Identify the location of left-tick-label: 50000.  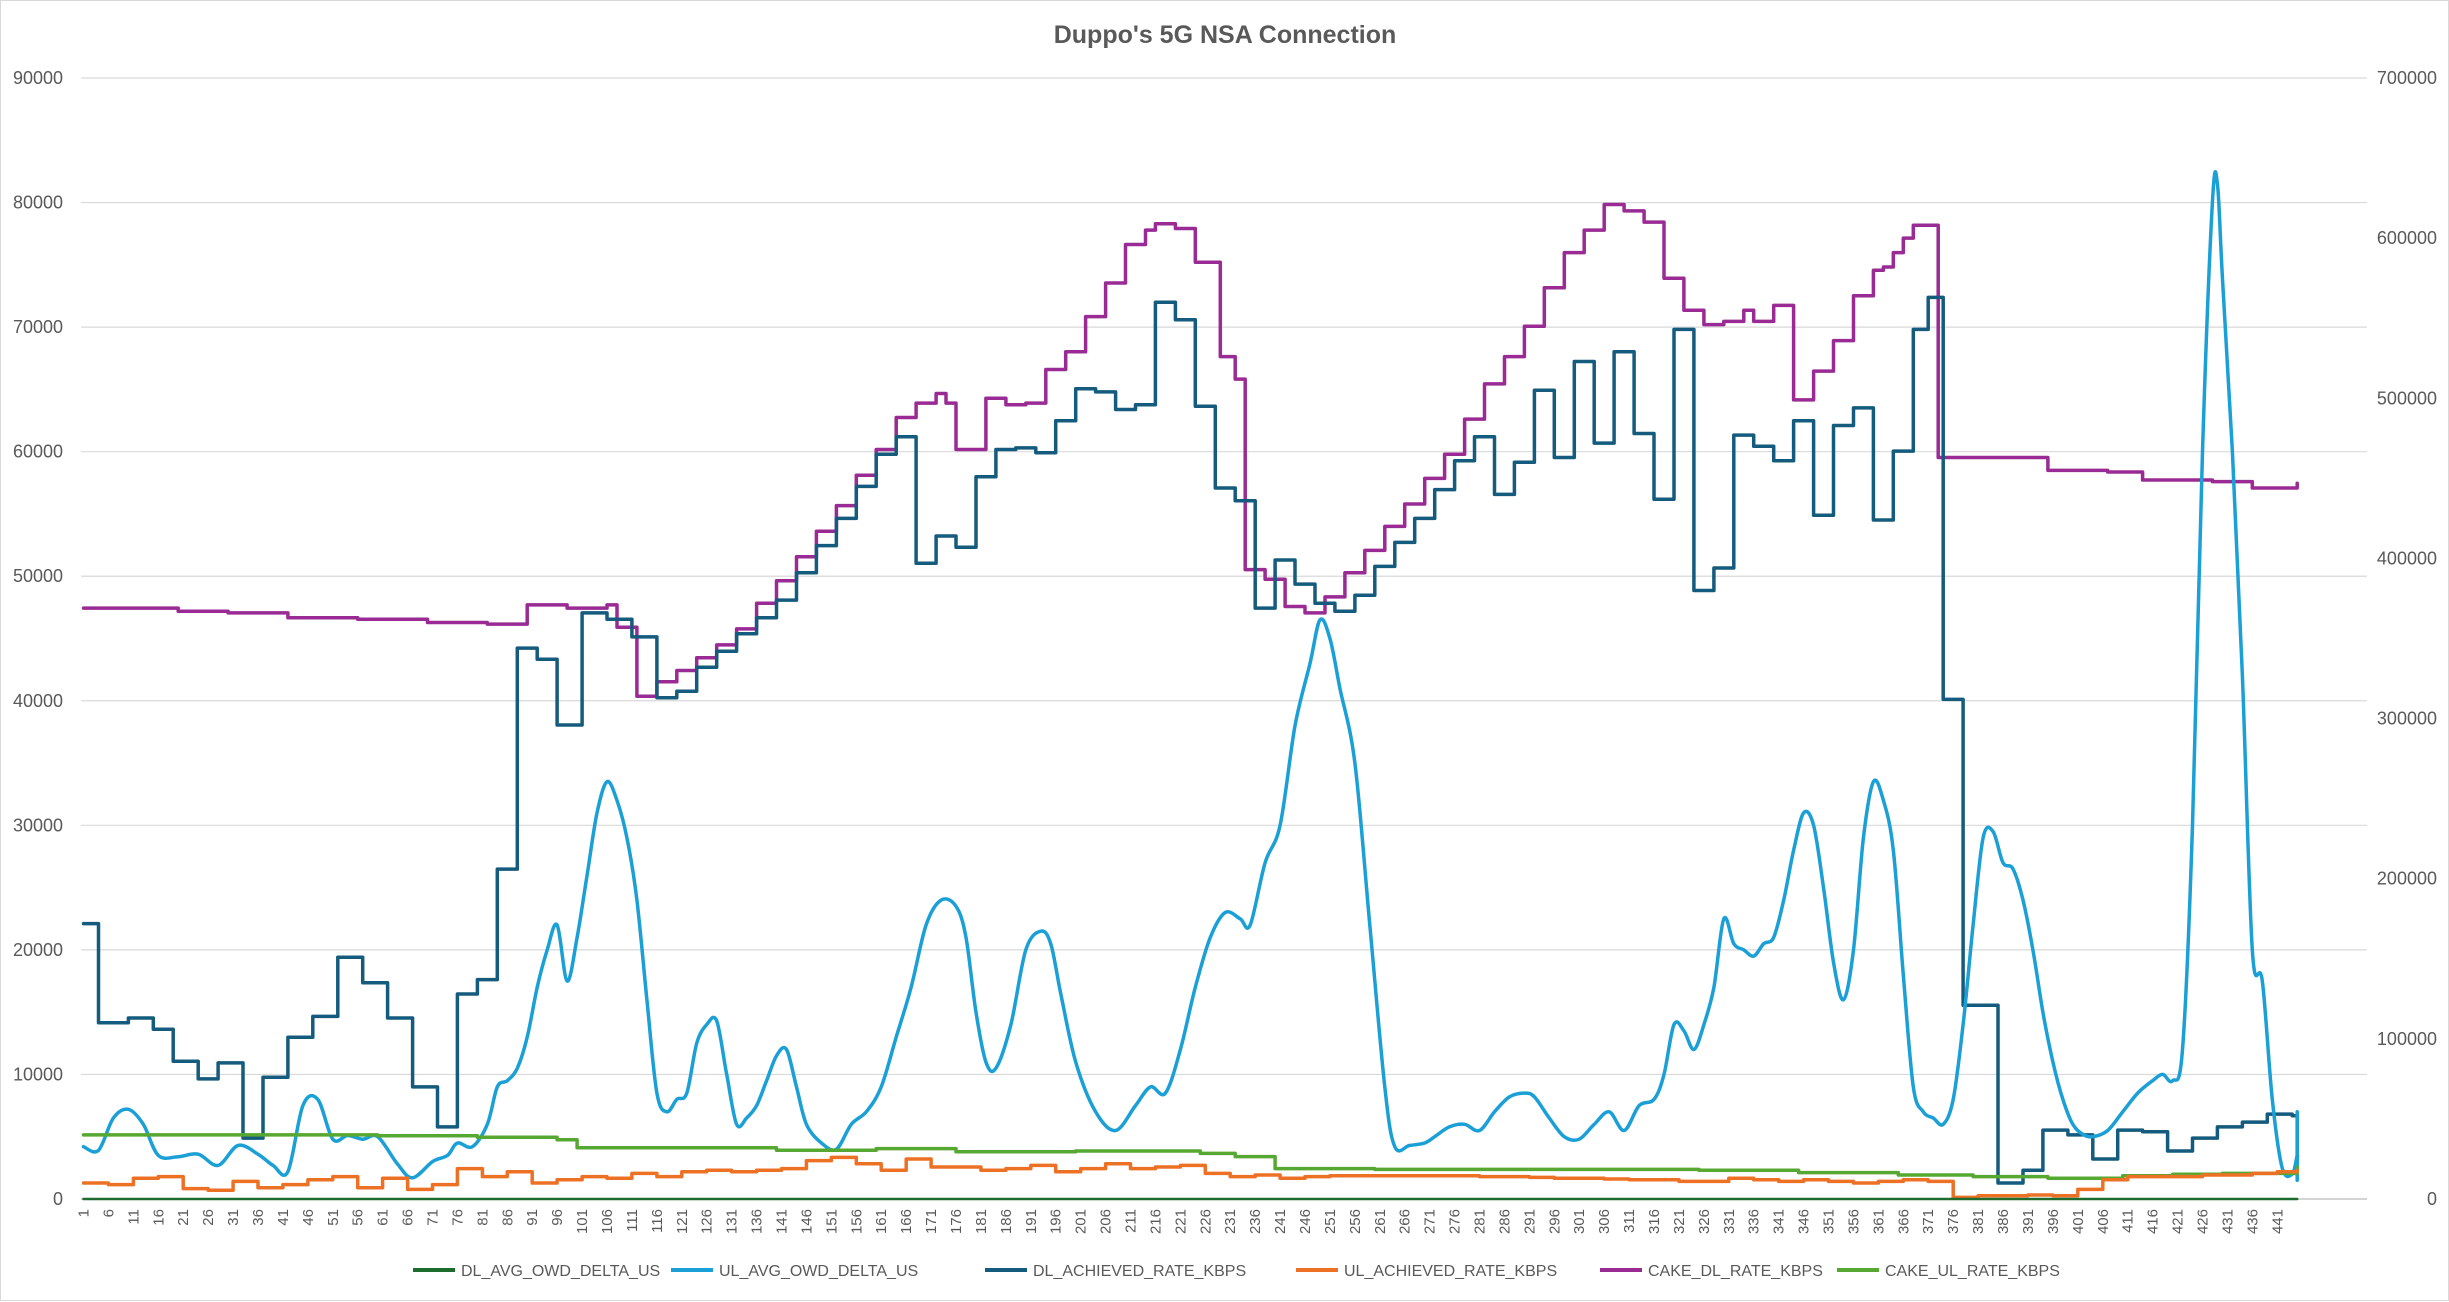
(38, 576).